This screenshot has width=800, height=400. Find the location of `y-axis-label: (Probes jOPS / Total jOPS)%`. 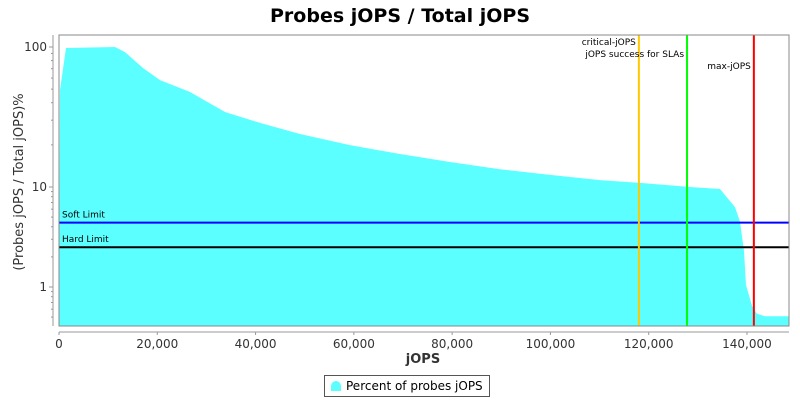

y-axis-label: (Probes jOPS / Total jOPS)% is located at coordinates (19, 181).